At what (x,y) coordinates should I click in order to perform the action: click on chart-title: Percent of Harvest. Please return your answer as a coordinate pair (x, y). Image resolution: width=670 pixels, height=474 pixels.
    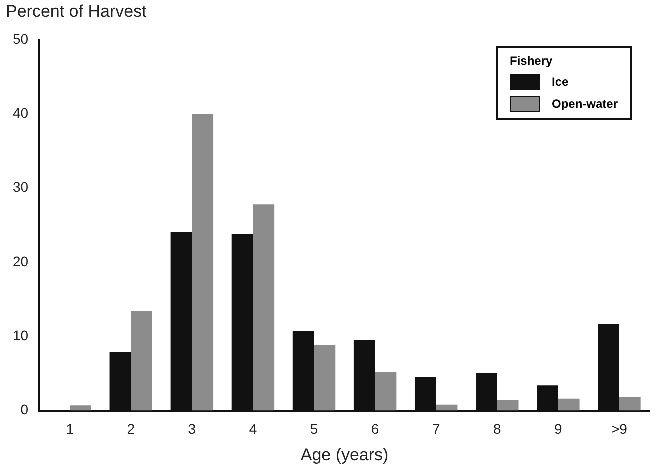
    Looking at the image, I should click on (76, 12).